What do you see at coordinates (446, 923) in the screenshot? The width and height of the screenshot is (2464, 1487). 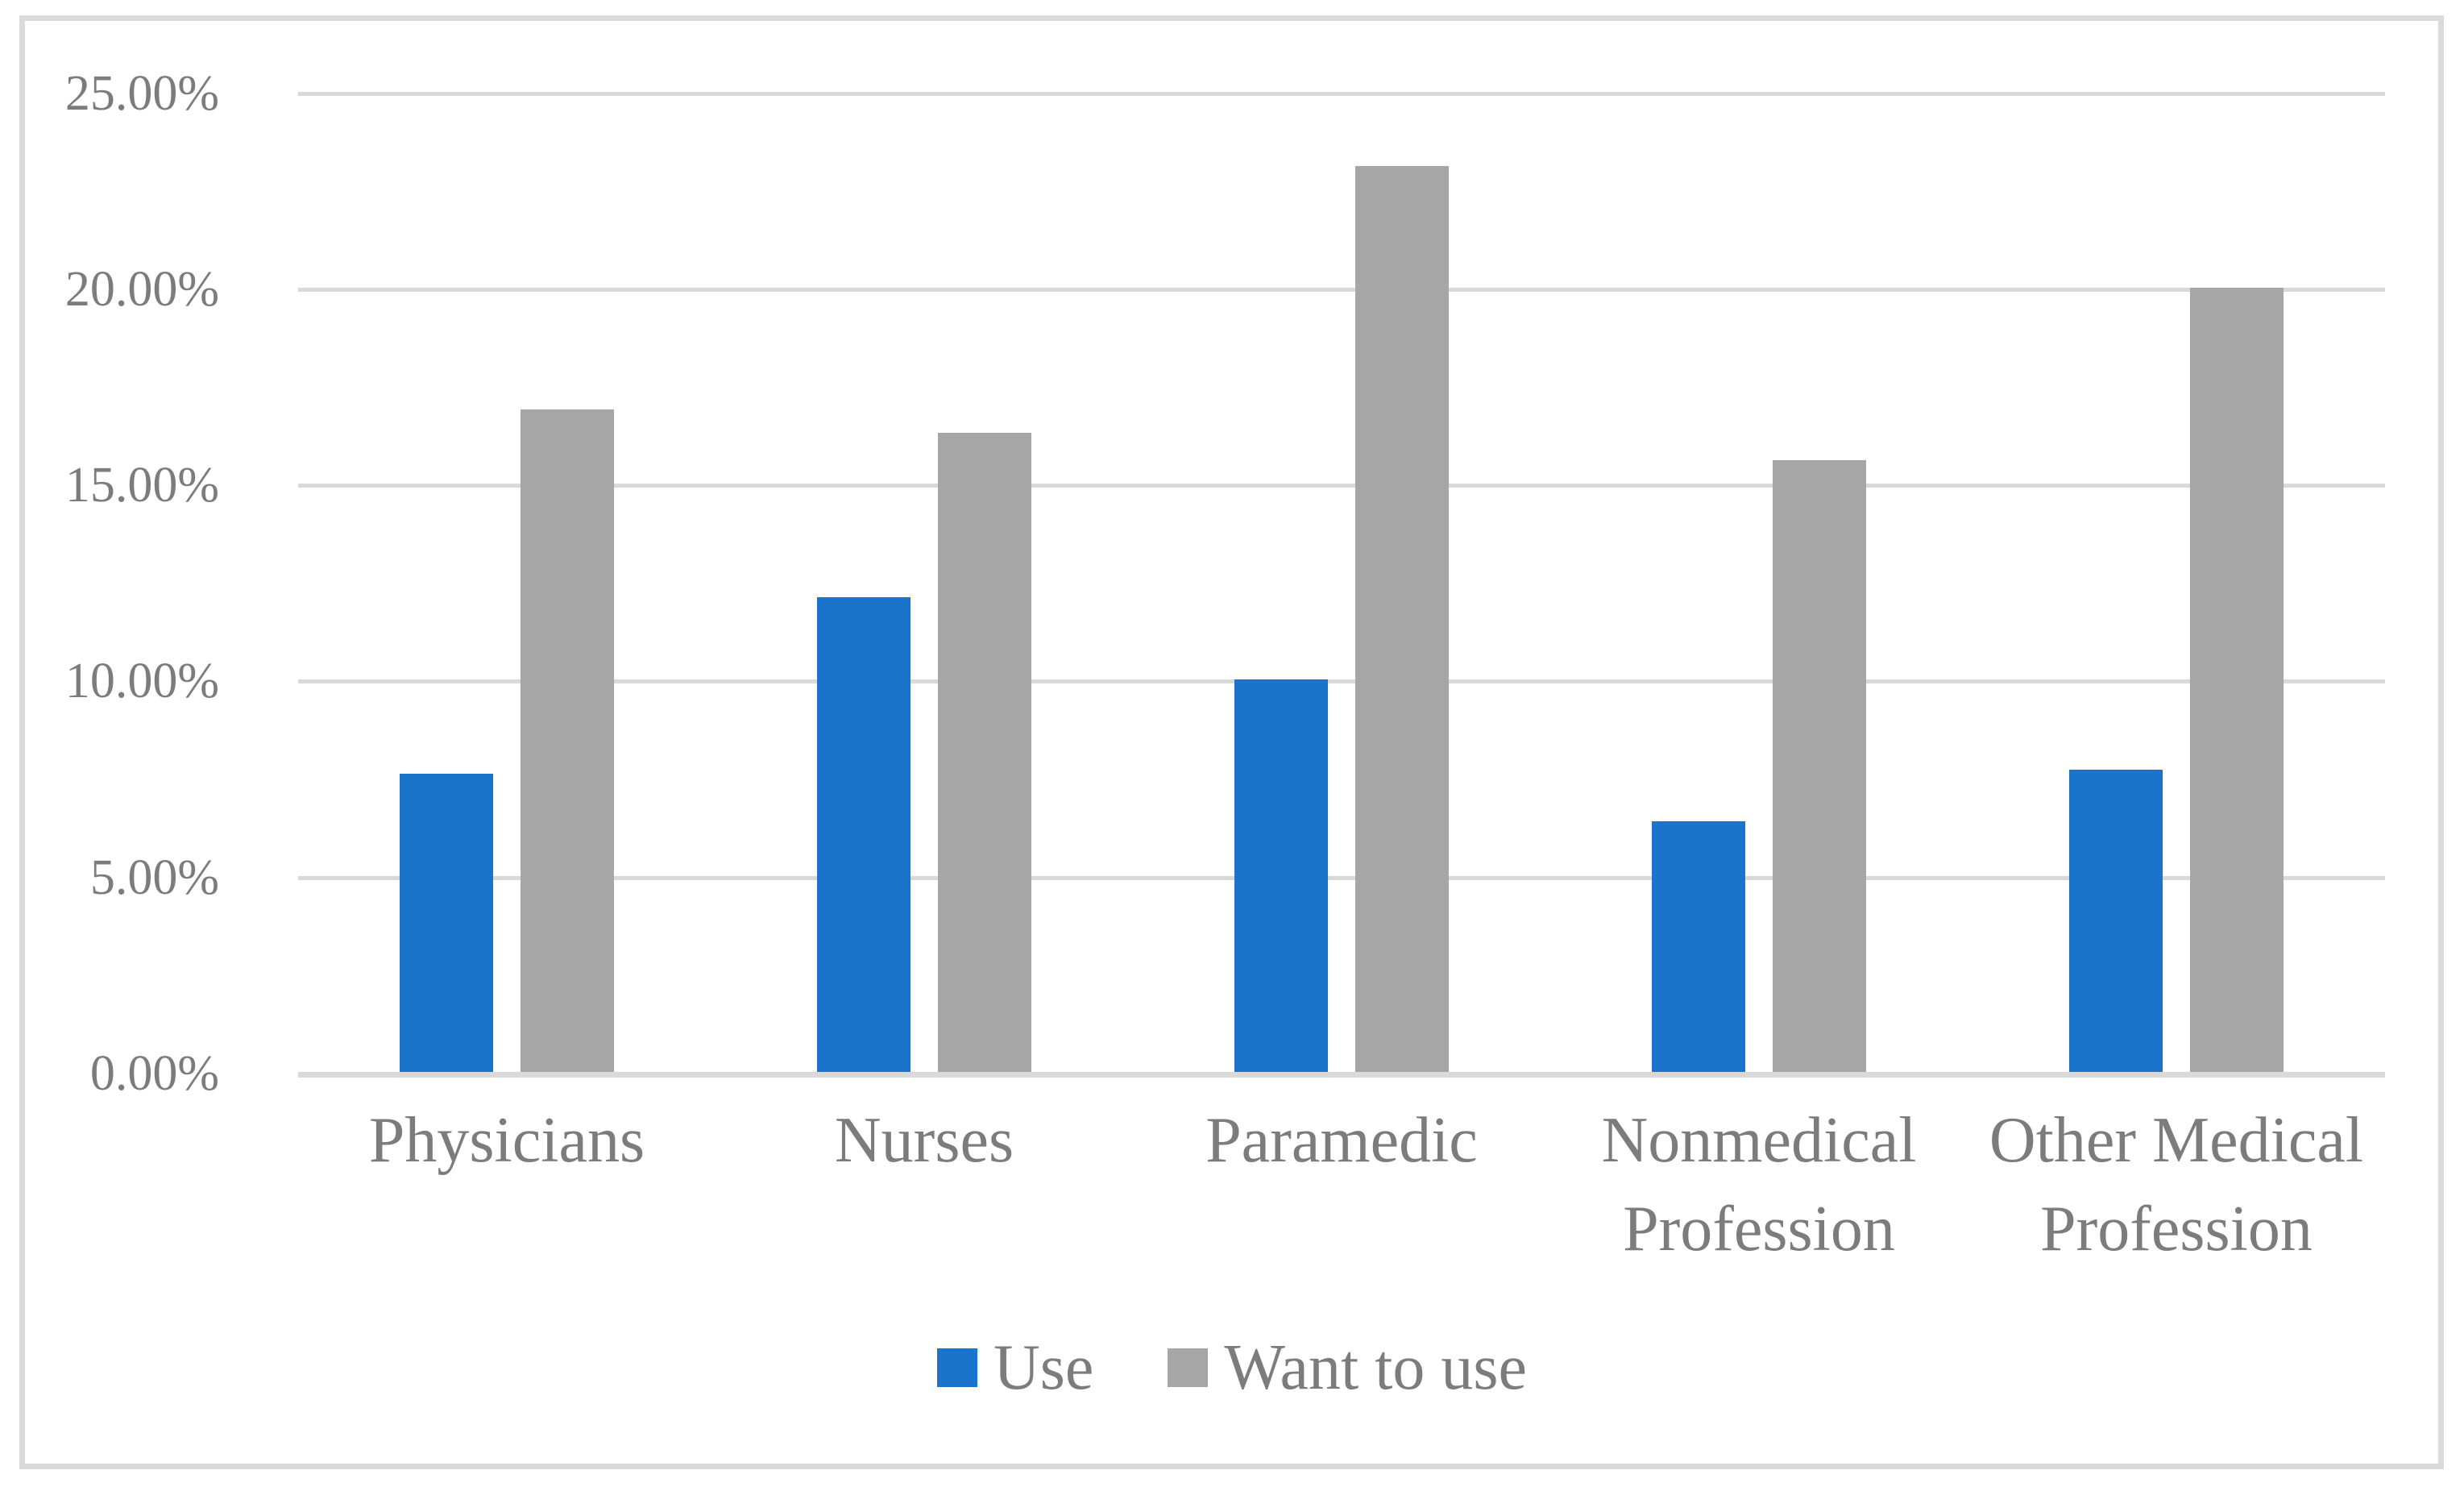 I see `bar-use-physicians` at bounding box center [446, 923].